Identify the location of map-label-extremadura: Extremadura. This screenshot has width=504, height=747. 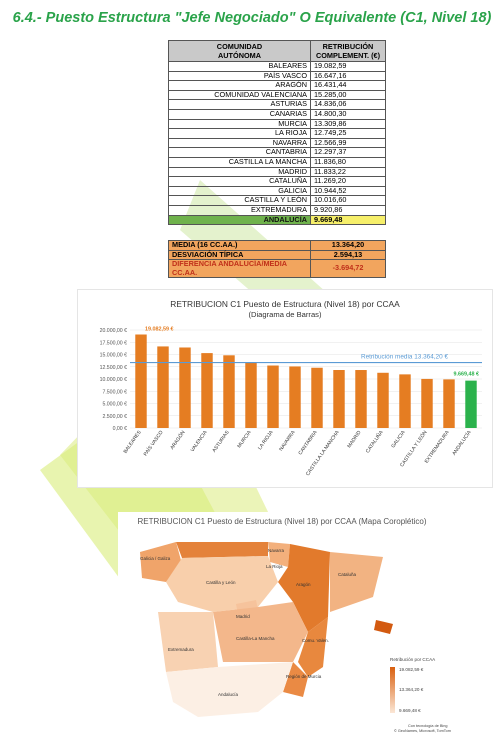
(181, 649).